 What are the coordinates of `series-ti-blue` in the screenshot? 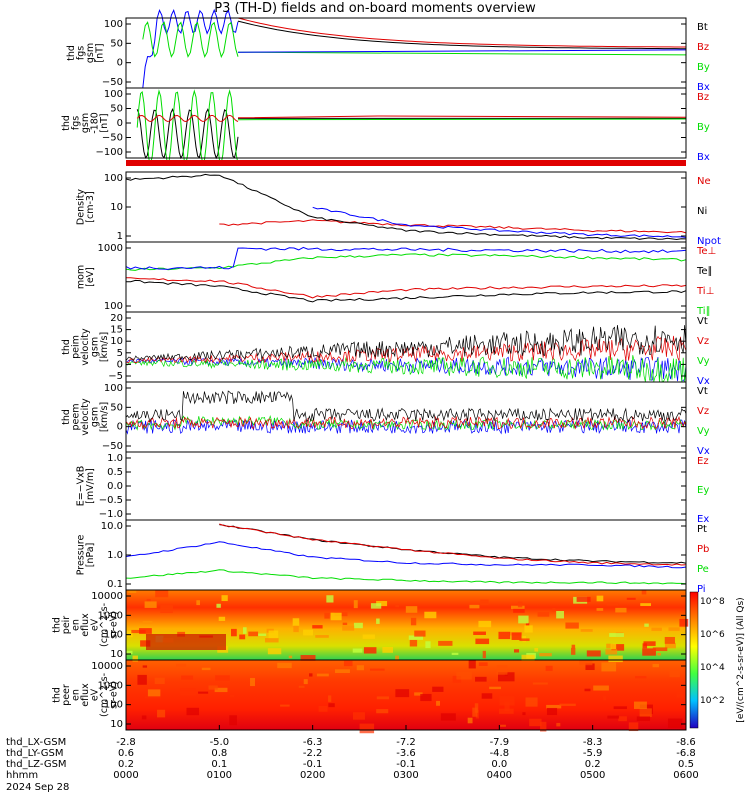 It's located at (406, 258).